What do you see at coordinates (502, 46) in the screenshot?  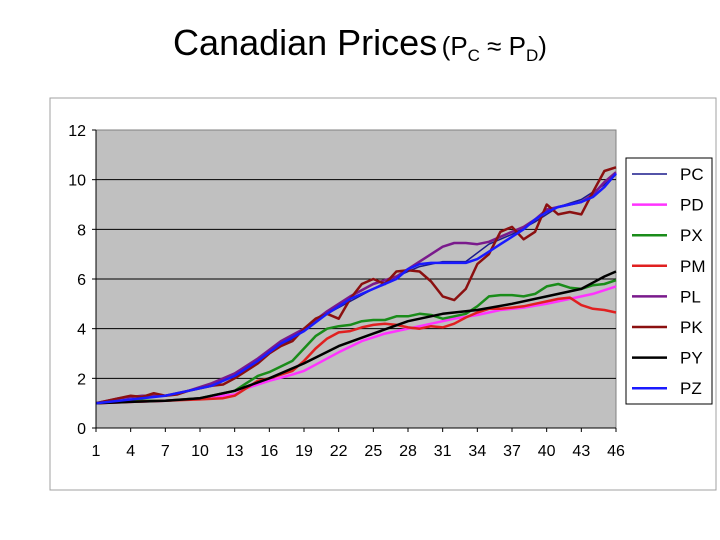 I see `subtitle-approx: ≈ P` at bounding box center [502, 46].